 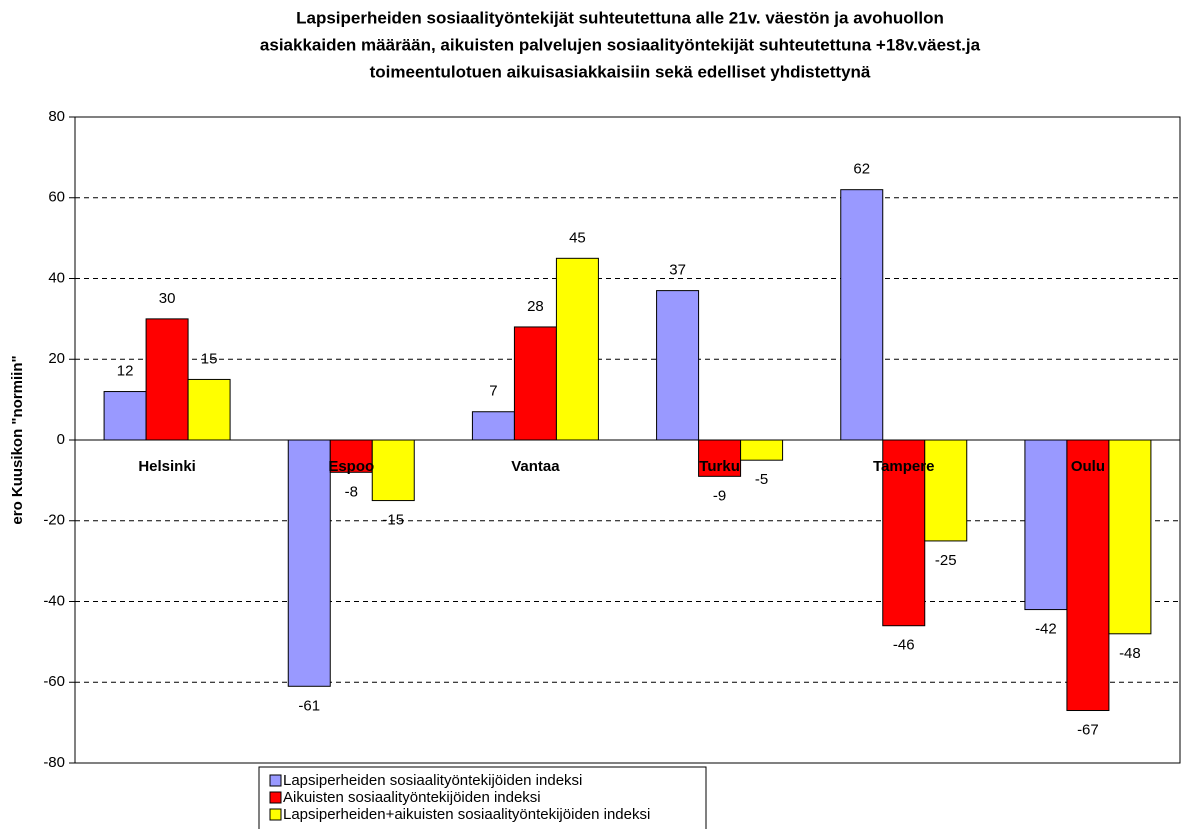 What do you see at coordinates (309, 705) in the screenshot?
I see `data-label: -61` at bounding box center [309, 705].